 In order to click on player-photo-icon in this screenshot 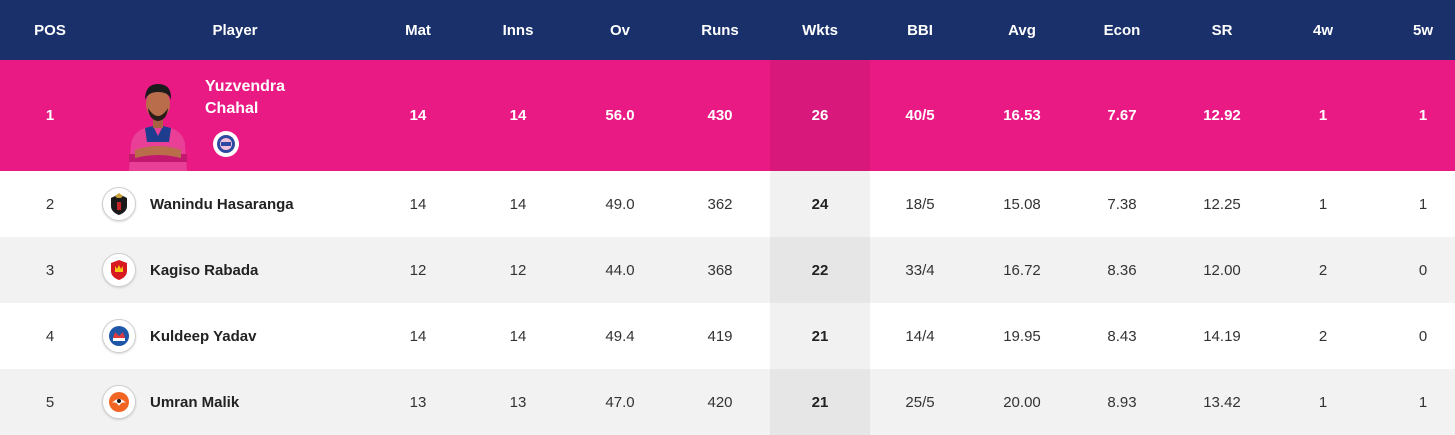, I will do `click(158, 127)`.